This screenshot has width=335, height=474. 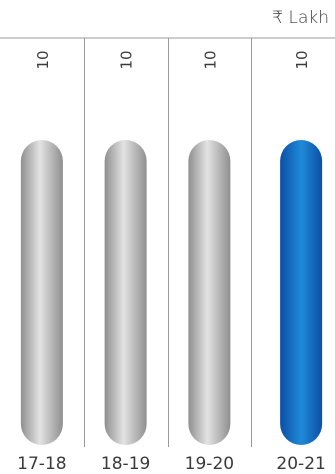 What do you see at coordinates (127, 59) in the screenshot?
I see `value-label-18-19: 10` at bounding box center [127, 59].